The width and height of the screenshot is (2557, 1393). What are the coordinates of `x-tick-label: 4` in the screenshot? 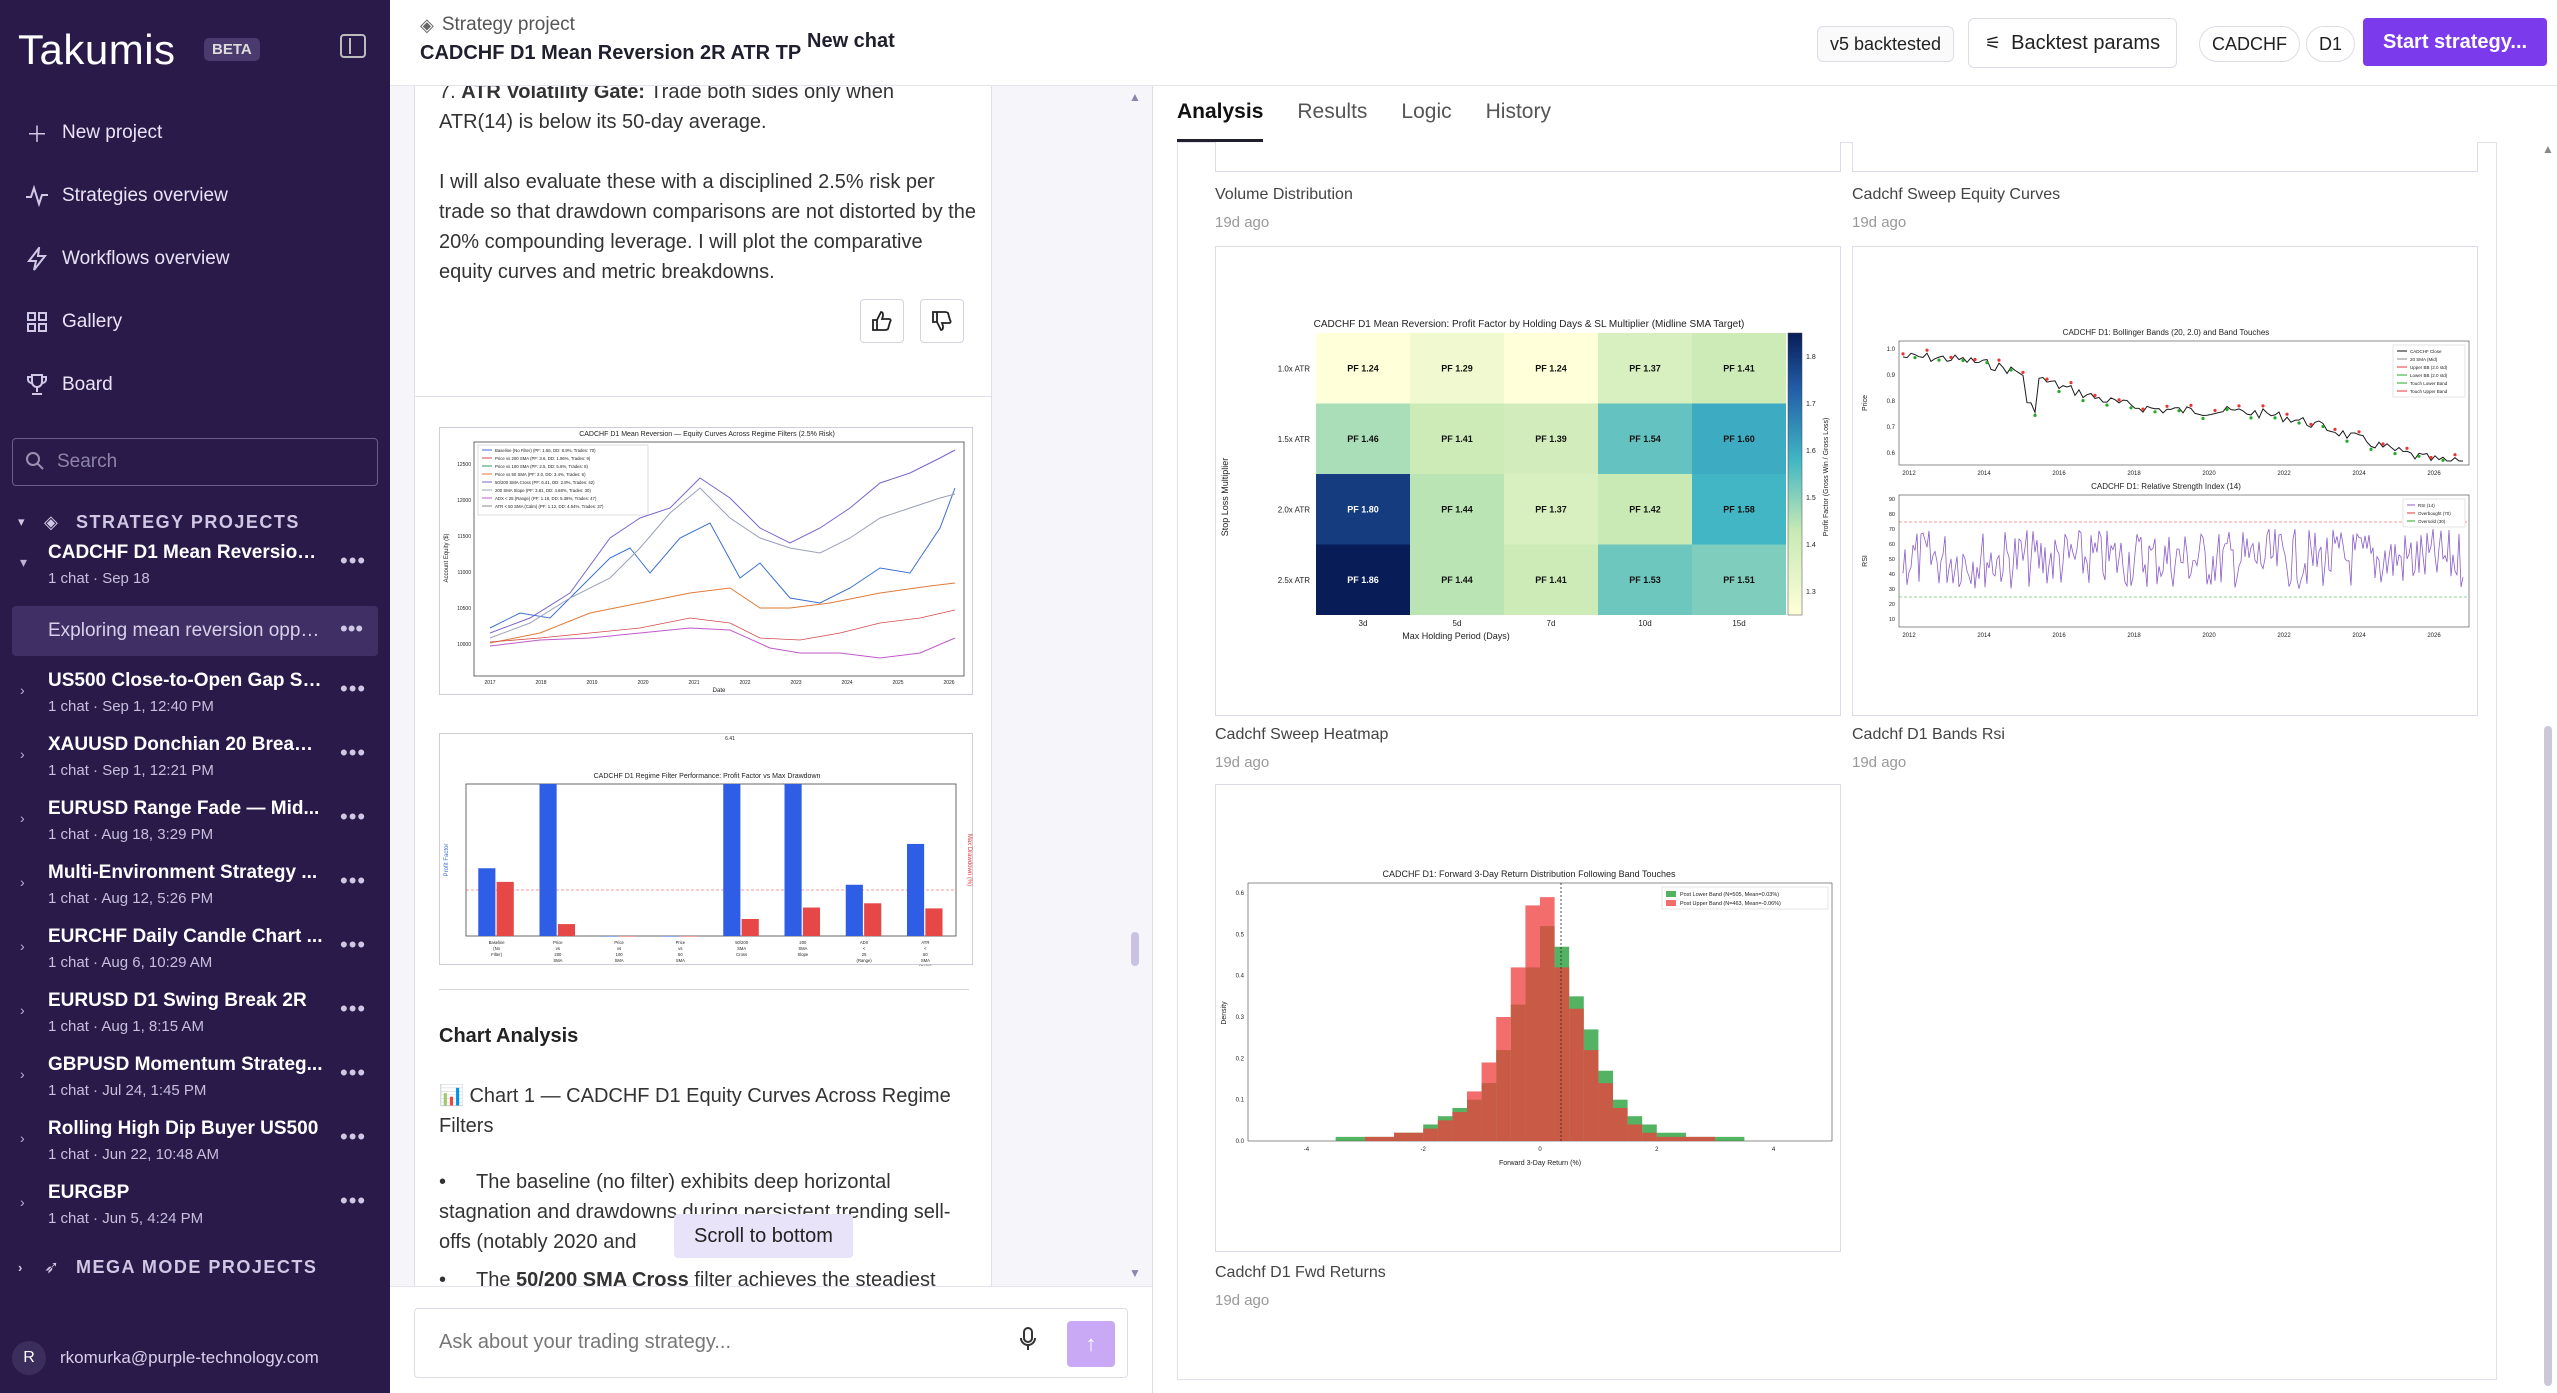 It's located at (1774, 1150).